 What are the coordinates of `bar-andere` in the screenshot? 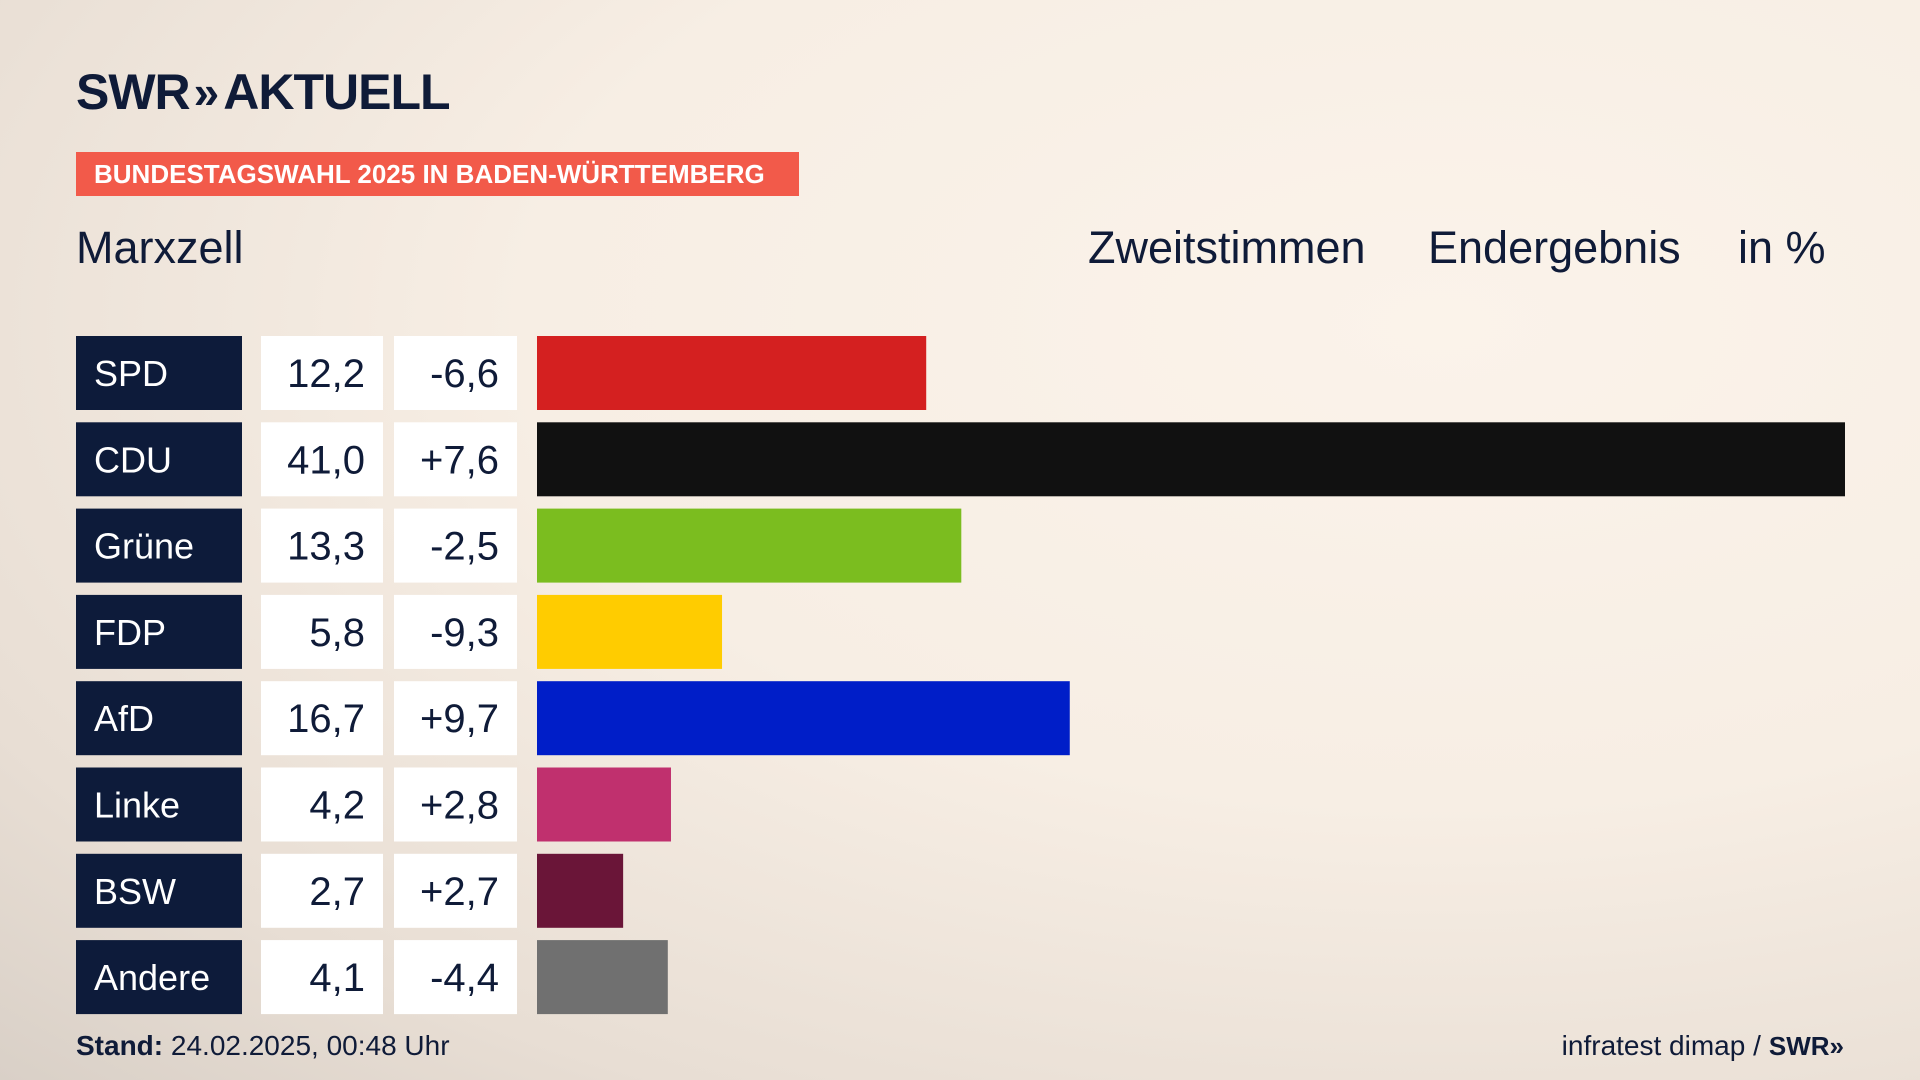 It's located at (602, 977).